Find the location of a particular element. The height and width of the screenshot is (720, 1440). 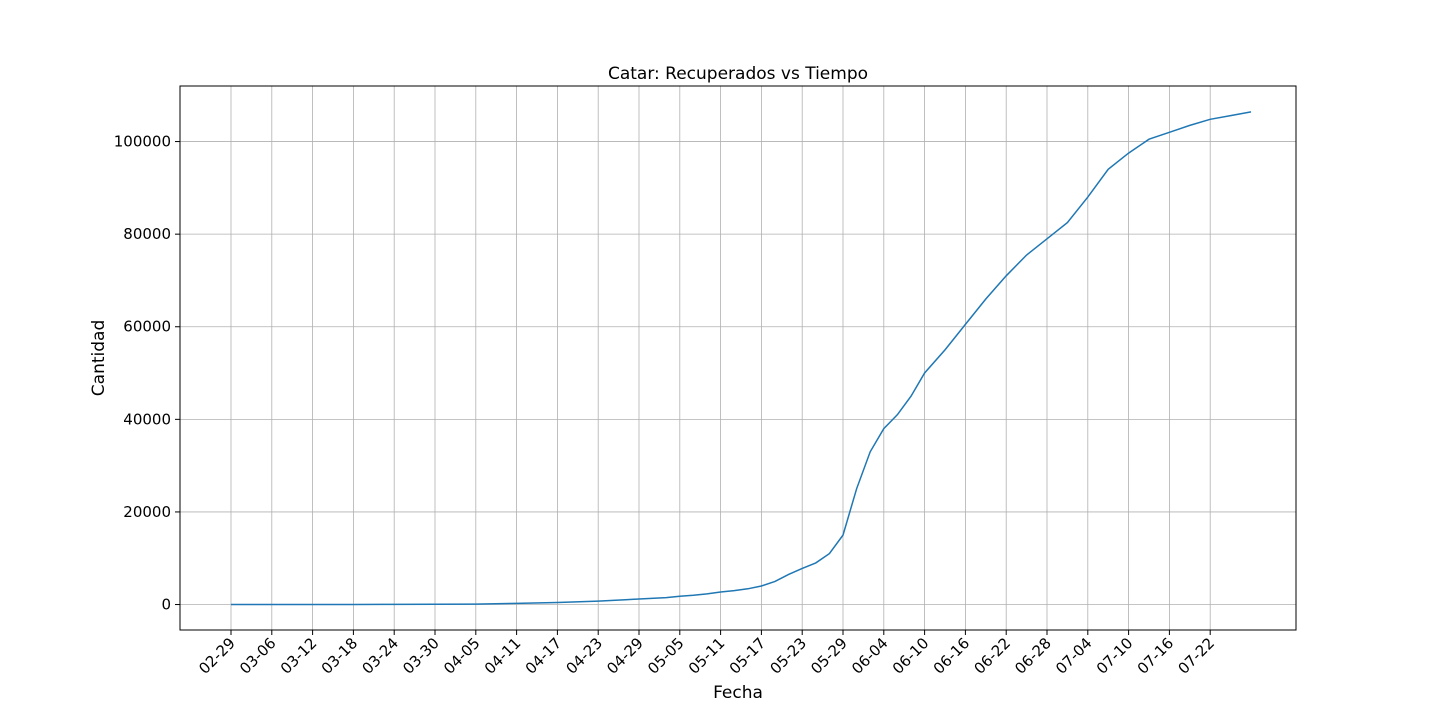

x-tick-label: 07-04 is located at coordinates (1074, 656).